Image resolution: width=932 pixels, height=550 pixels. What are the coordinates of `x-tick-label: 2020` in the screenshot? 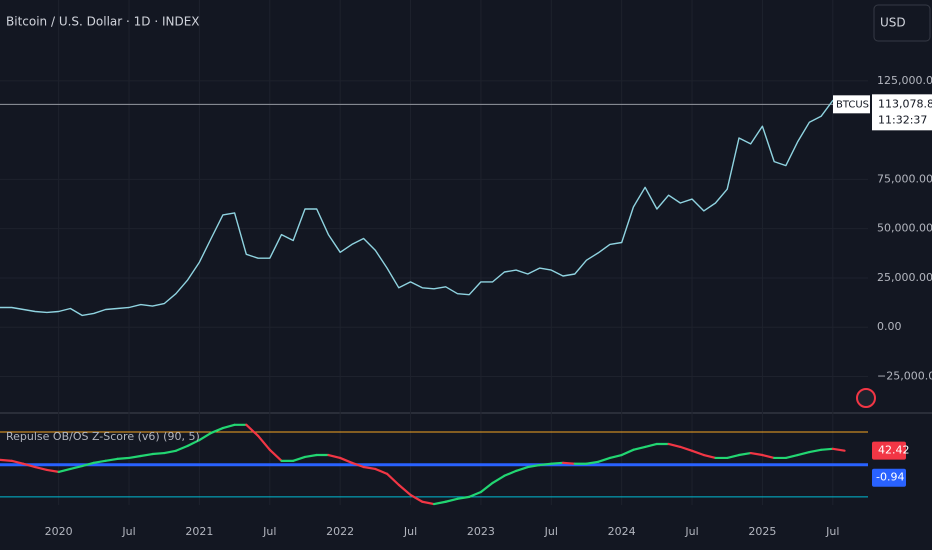 It's located at (59, 531).